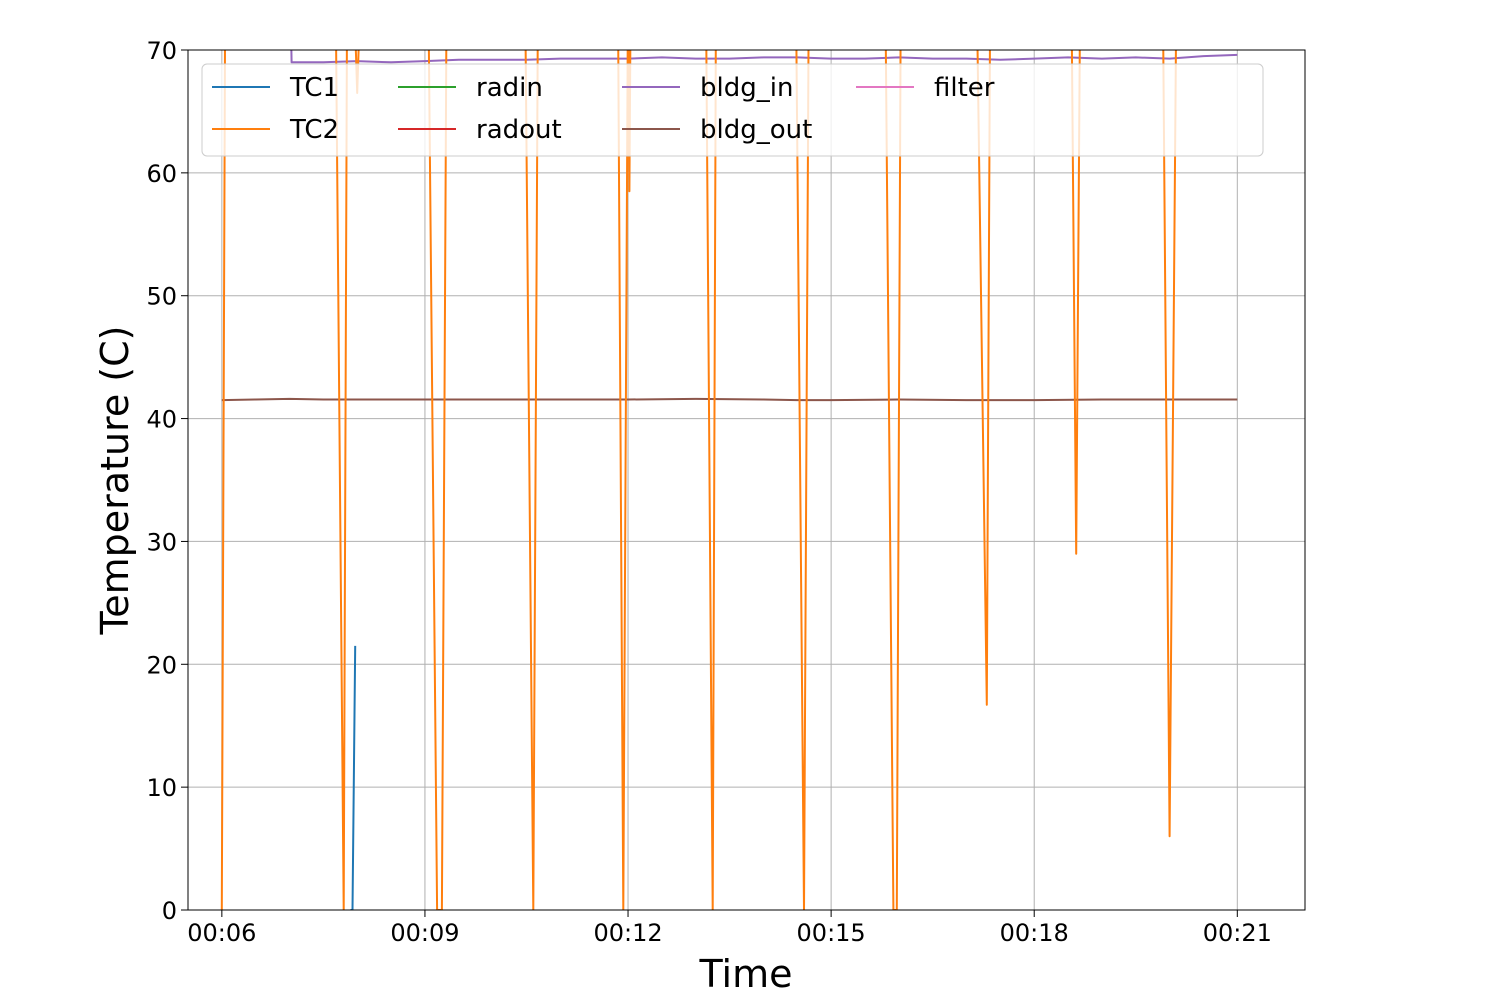 Image resolution: width=1500 pixels, height=1000 pixels. Describe the element at coordinates (353, 777) in the screenshot. I see `series-line-tc1` at that location.